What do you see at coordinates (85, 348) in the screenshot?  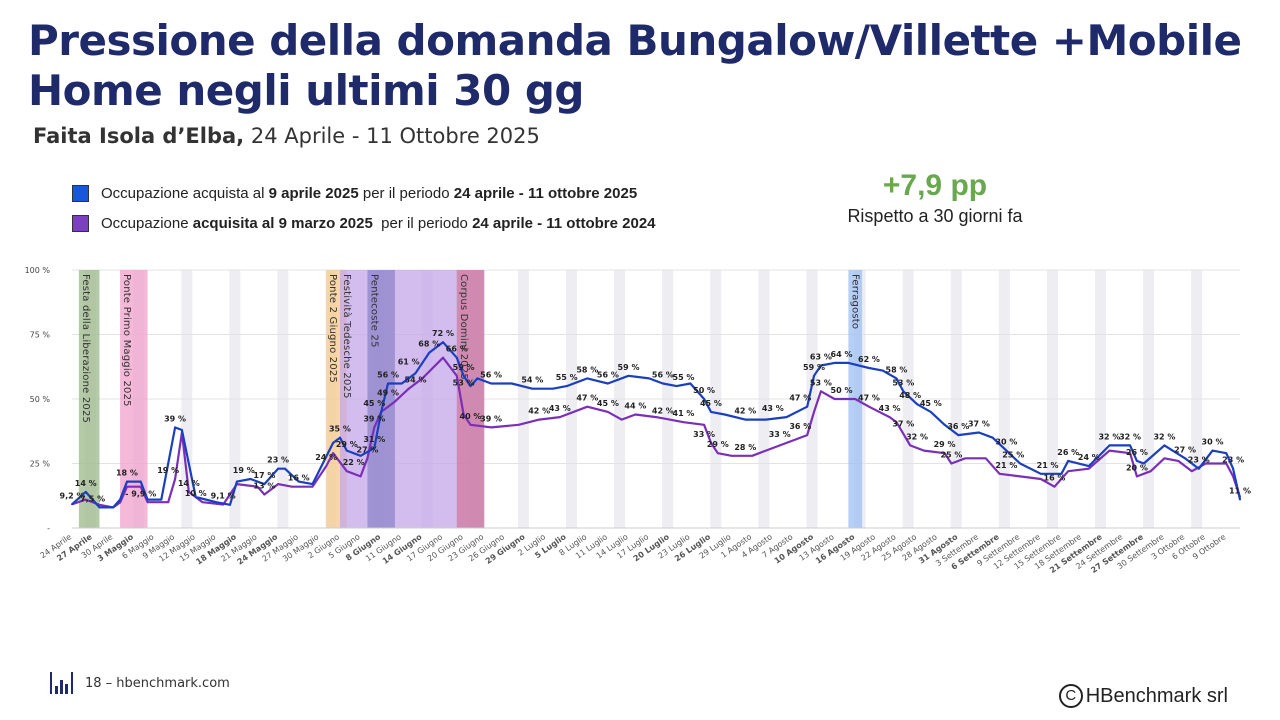 I see `event-label: Festa della Liberazione 2025` at bounding box center [85, 348].